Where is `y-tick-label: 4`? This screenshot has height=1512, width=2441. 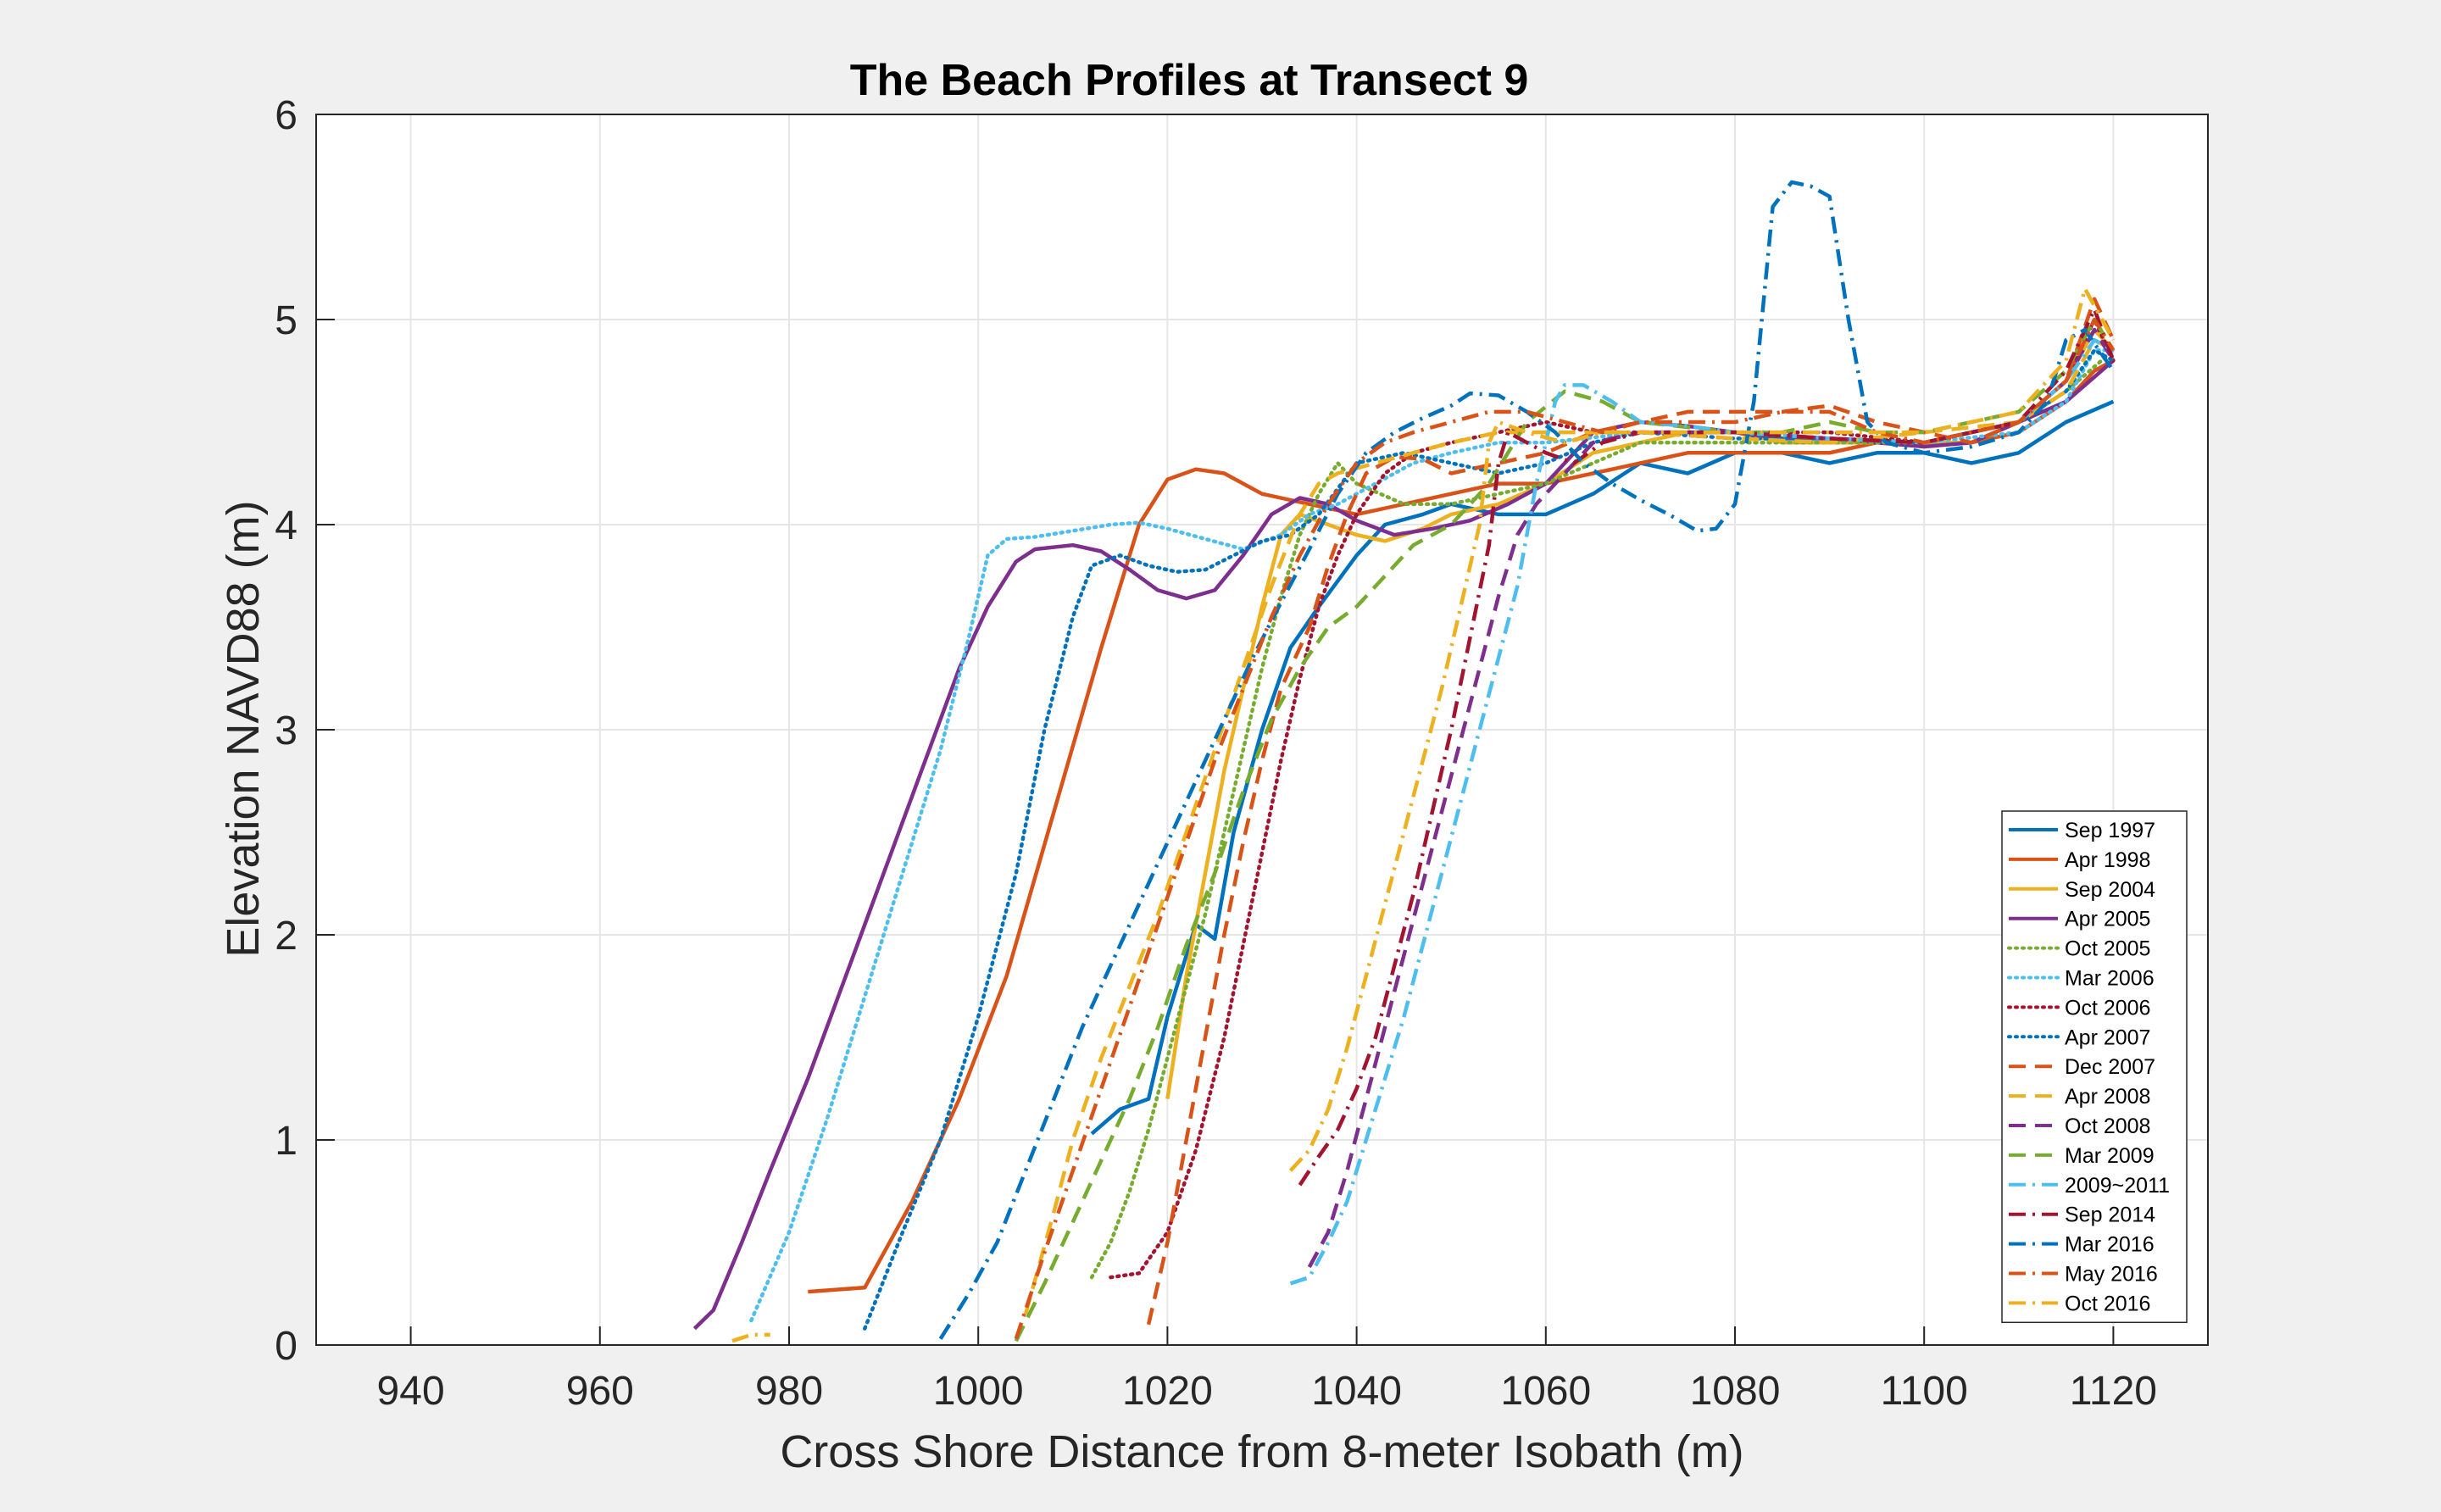
y-tick-label: 4 is located at coordinates (286, 526).